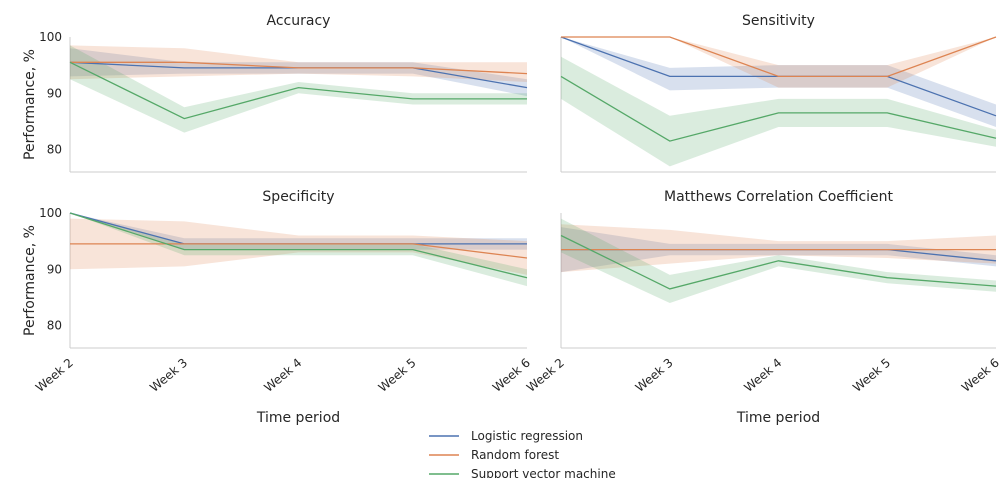 This screenshot has width=1001, height=482. I want to click on subplot-2: Sensitivity, so click(778, 93).